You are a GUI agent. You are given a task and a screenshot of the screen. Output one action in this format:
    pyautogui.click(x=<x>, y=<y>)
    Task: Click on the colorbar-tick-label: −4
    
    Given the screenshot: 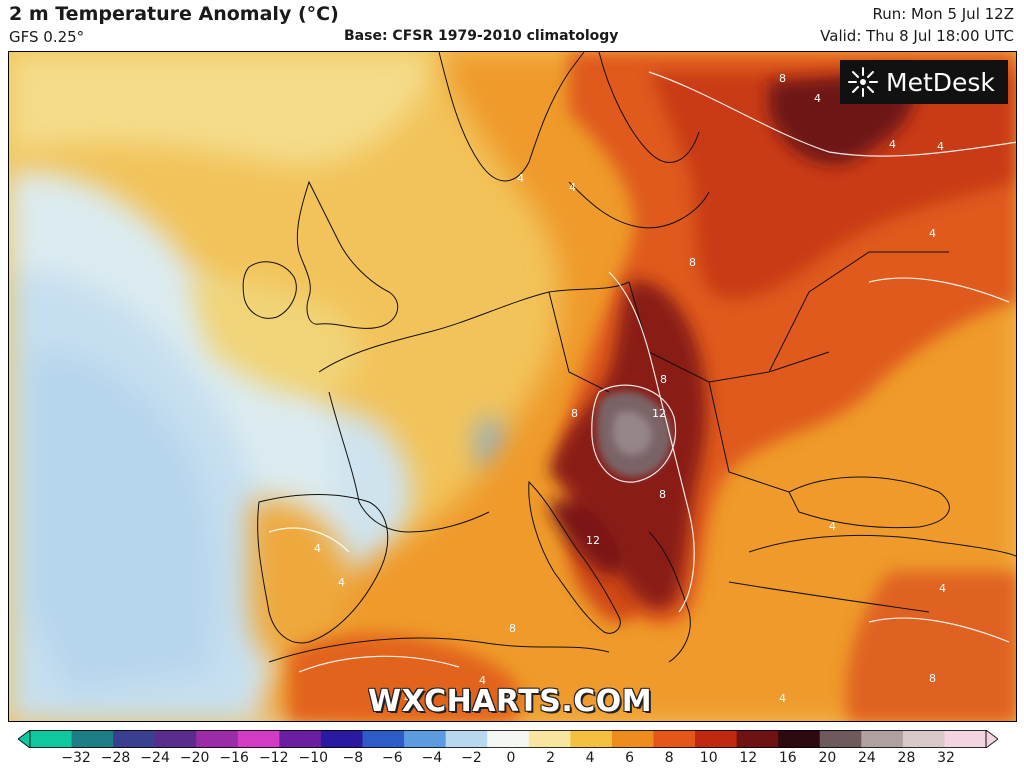 What is the action you would take?
    pyautogui.click(x=432, y=758)
    